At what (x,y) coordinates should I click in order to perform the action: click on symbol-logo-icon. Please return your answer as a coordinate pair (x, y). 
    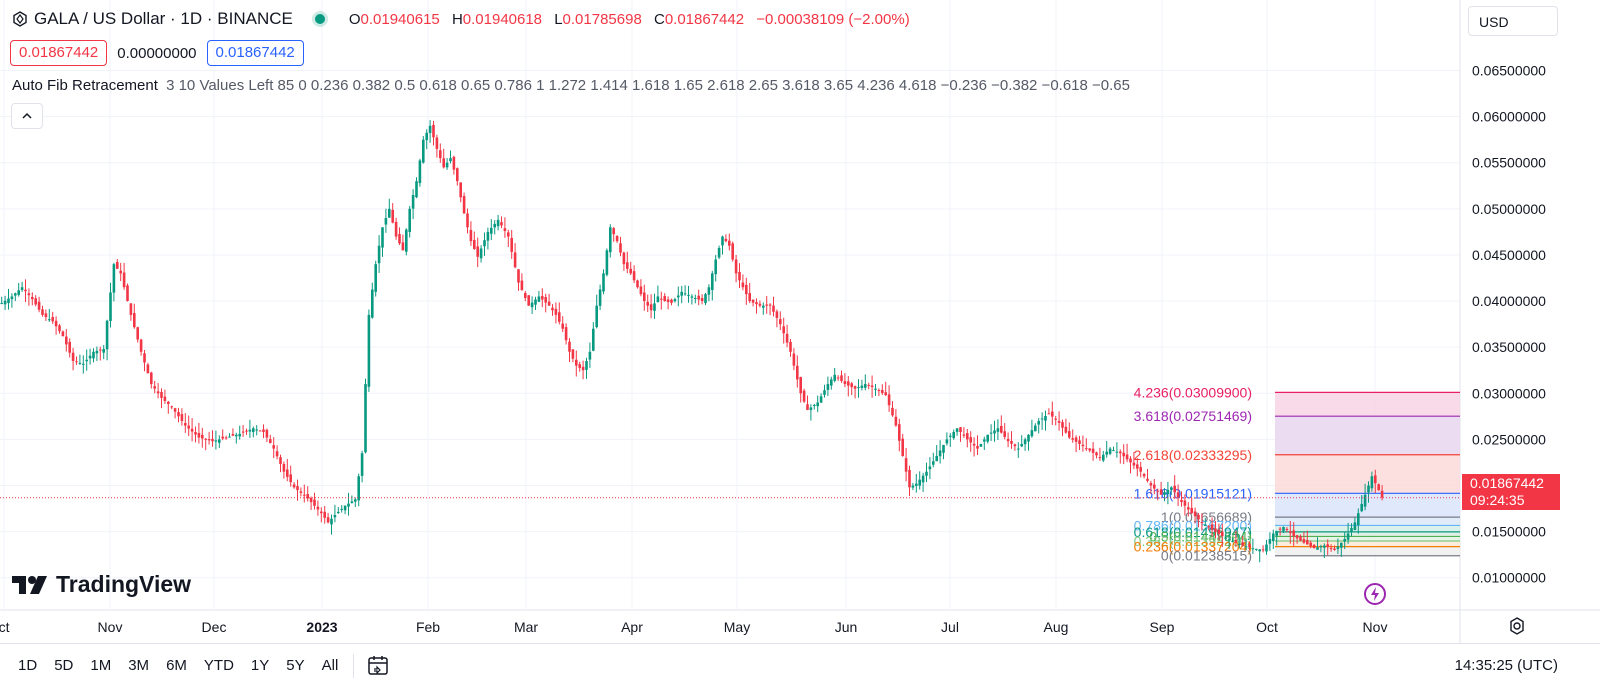
    Looking at the image, I should click on (20, 19).